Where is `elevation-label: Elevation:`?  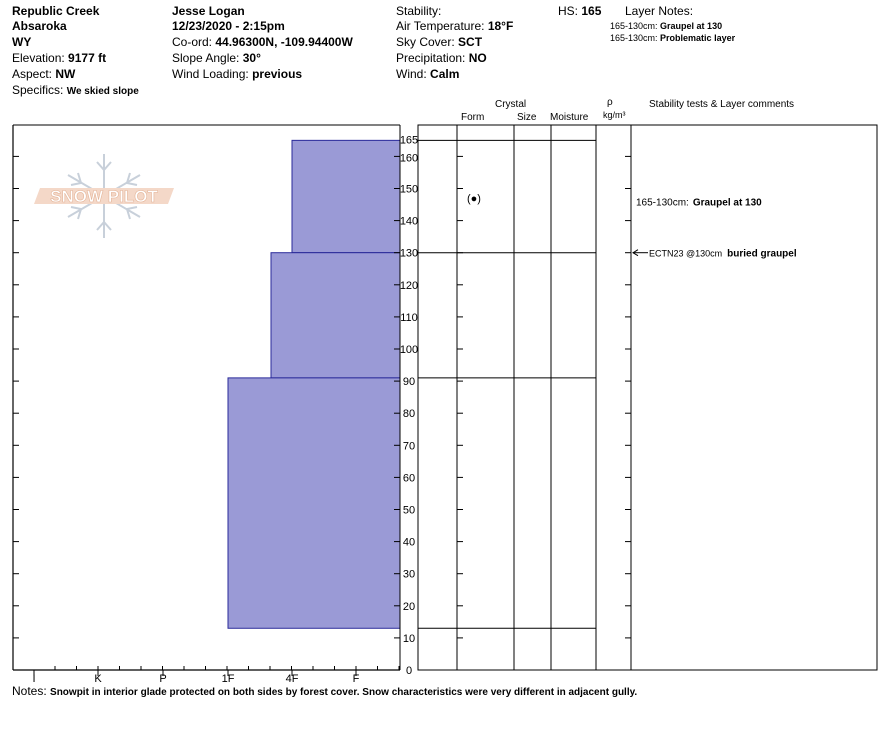 elevation-label: Elevation: is located at coordinates (38, 58).